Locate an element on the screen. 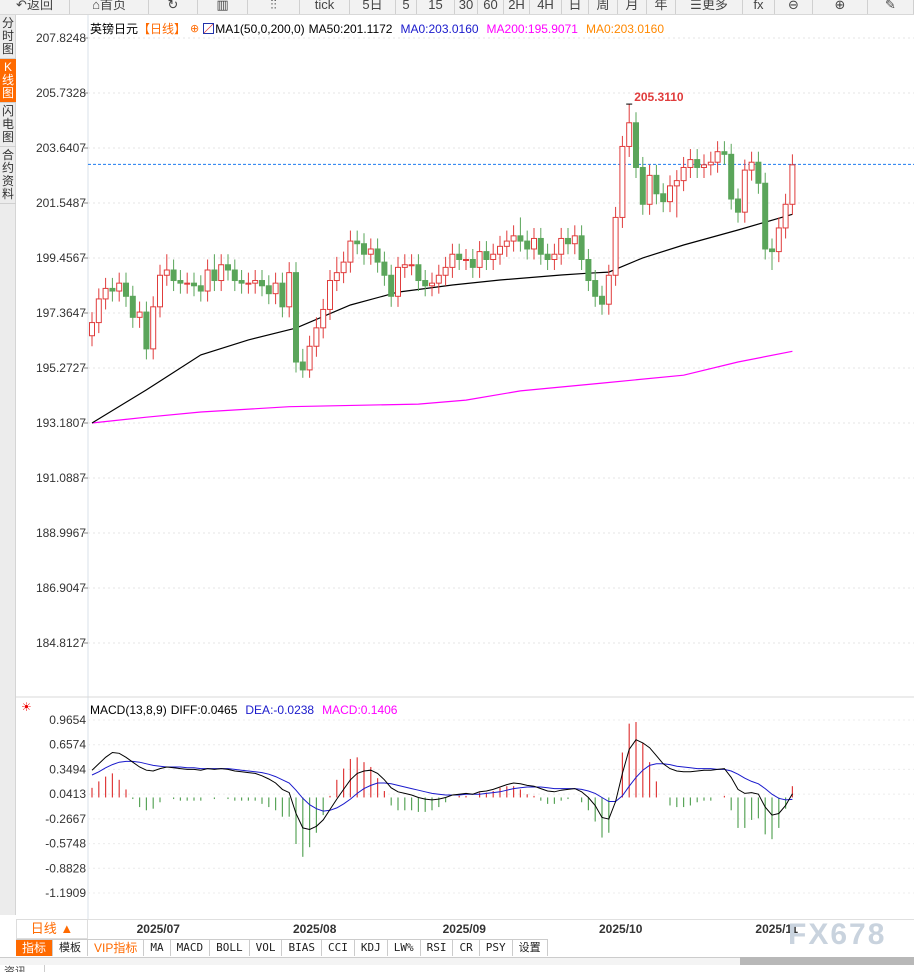 This screenshot has width=914, height=972. toolbar-button-16: 年 is located at coordinates (661, 7).